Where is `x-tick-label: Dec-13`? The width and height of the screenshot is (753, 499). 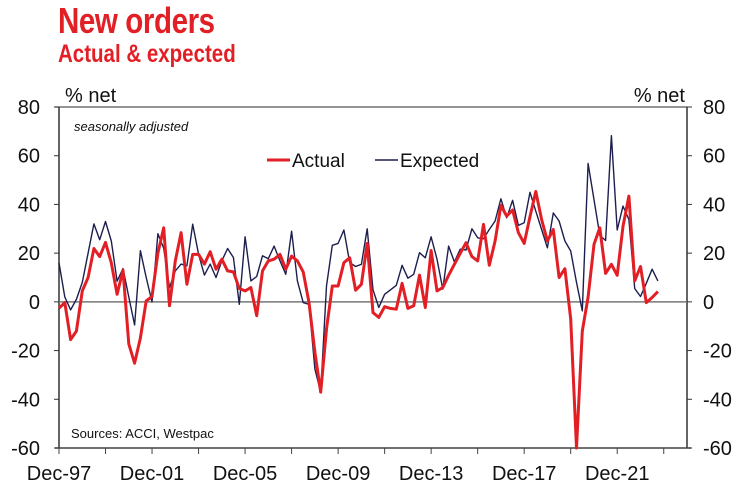 x-tick-label: Dec-13 is located at coordinates (431, 474).